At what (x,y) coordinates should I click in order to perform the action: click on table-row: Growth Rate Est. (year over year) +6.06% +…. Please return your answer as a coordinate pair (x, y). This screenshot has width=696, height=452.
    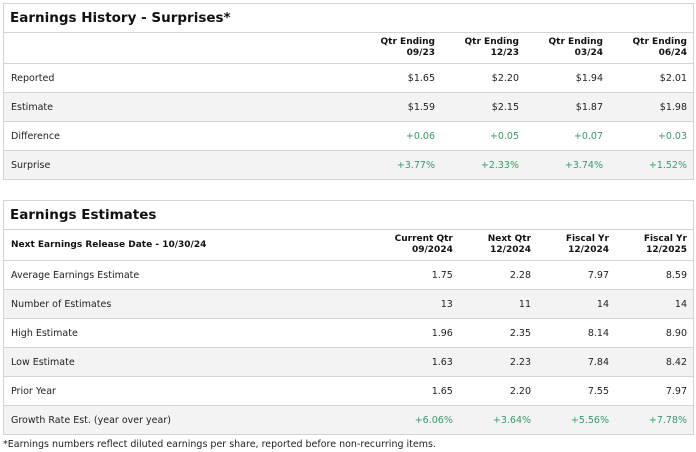
    Looking at the image, I should click on (348, 419).